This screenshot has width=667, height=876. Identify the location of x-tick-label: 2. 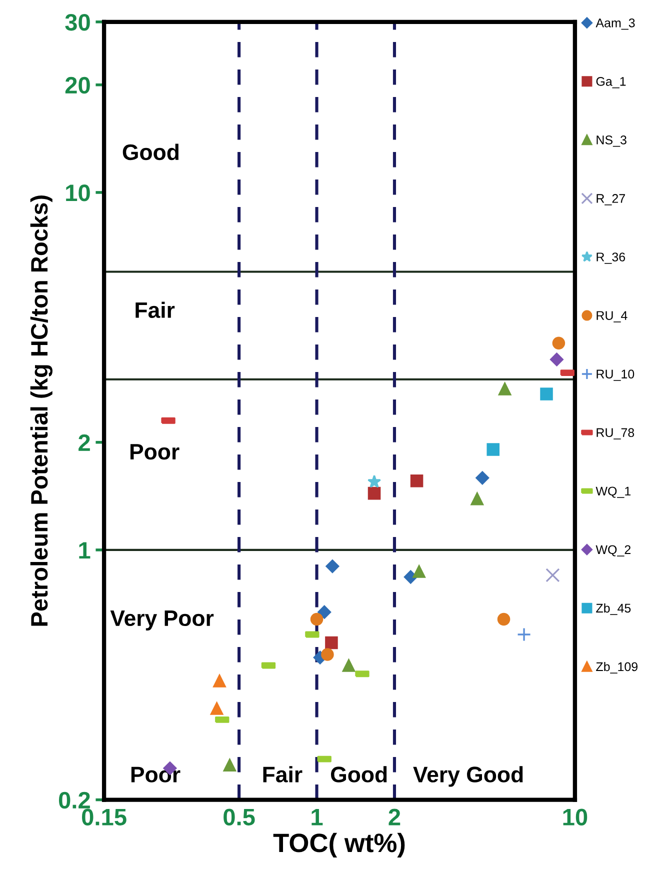
(394, 817).